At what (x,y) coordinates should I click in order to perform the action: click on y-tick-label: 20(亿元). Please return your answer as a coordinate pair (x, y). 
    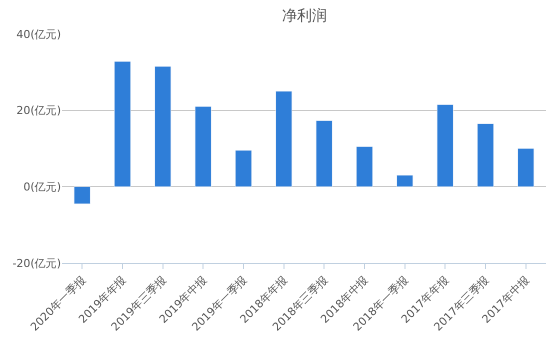
    Looking at the image, I should click on (38, 111).